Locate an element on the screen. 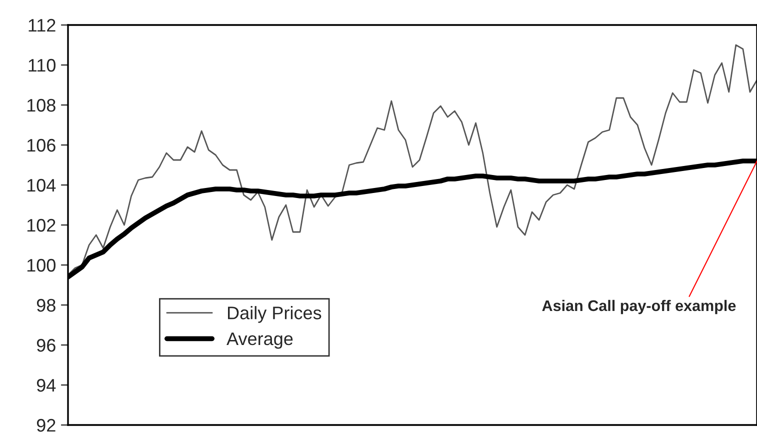  y-tick-label: 112 is located at coordinates (42, 25).